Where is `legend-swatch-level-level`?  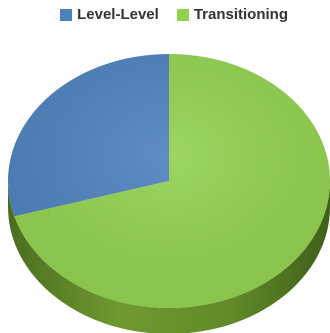 legend-swatch-level-level is located at coordinates (66, 14).